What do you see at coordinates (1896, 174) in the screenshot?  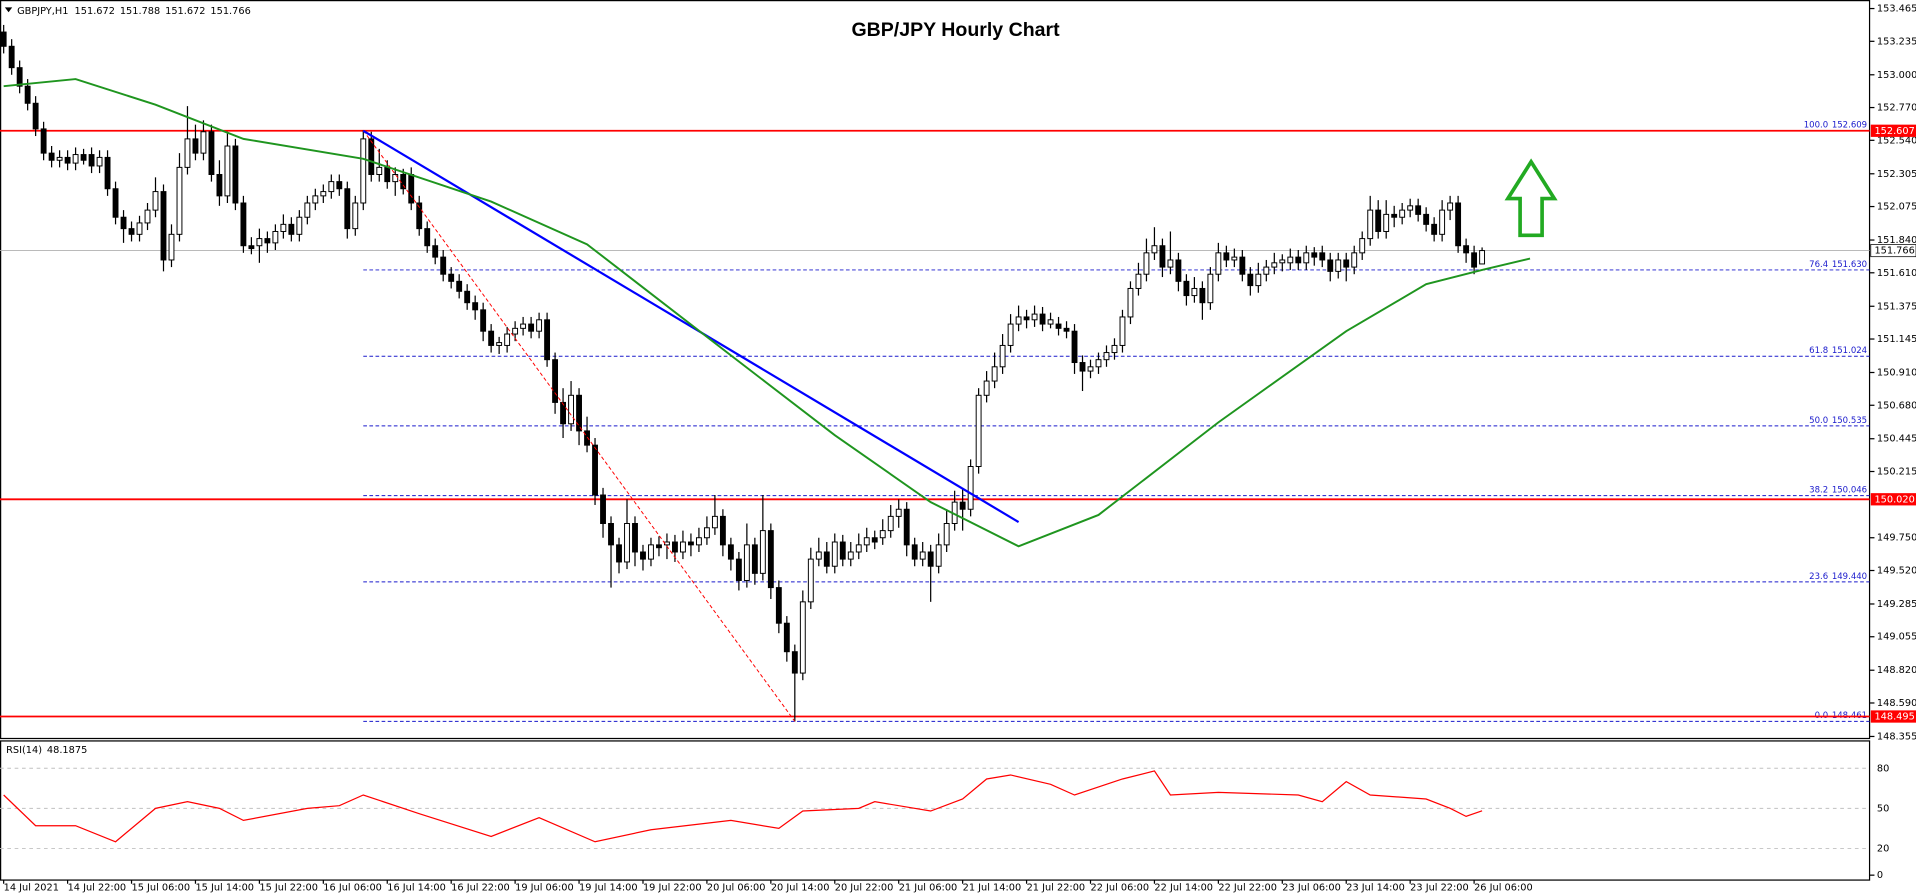 I see `y-tick-label: 152.305` at bounding box center [1896, 174].